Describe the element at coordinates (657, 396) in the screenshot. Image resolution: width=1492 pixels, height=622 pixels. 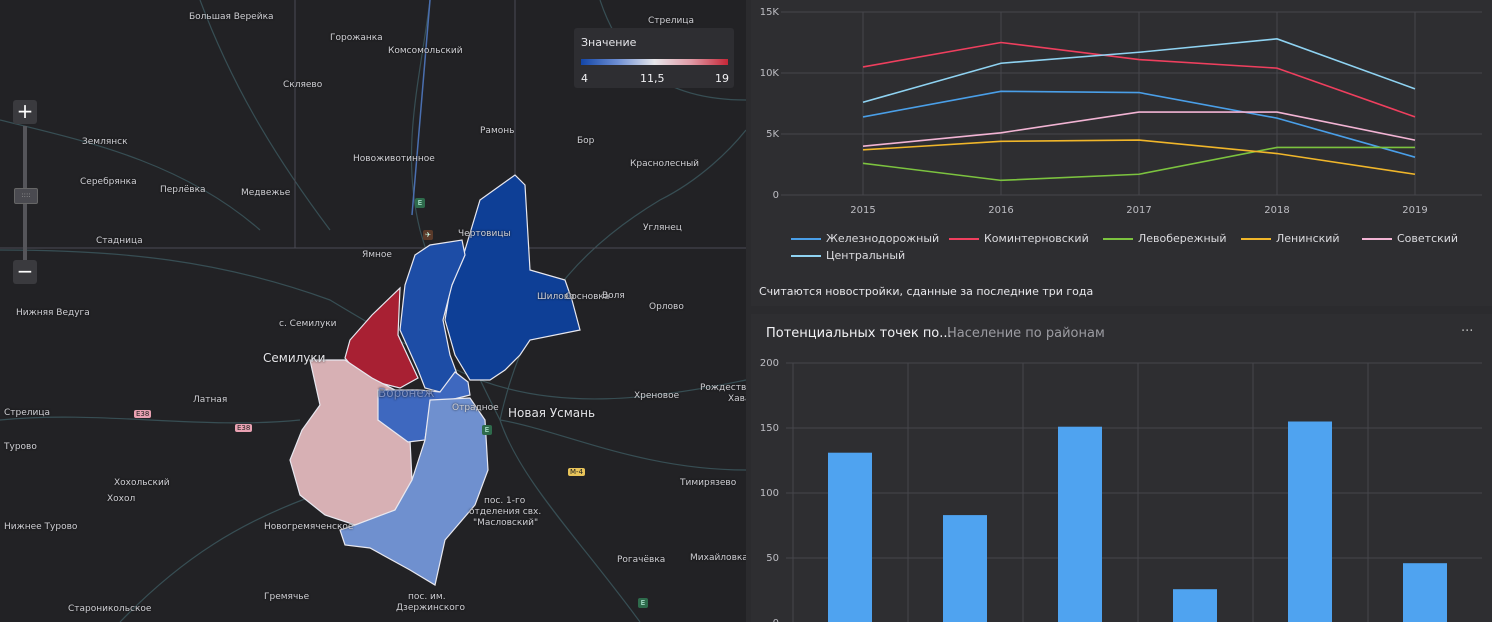
I see `place-label: Хреновое` at that location.